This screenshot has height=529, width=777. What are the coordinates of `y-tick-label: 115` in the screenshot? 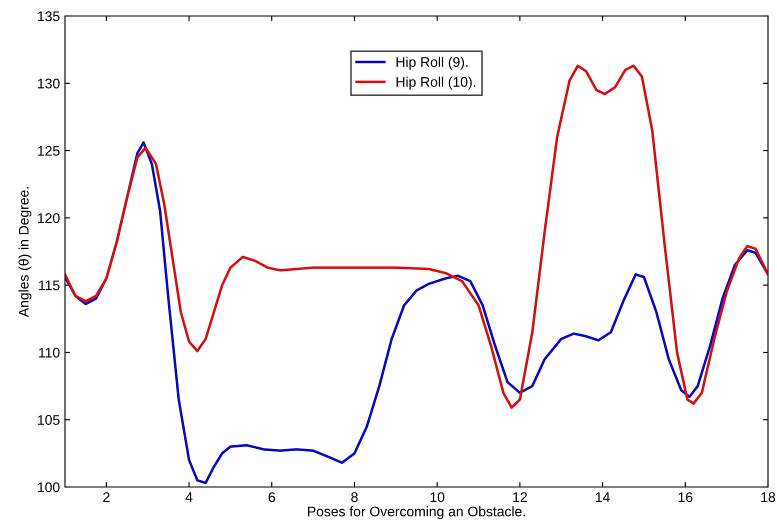 It's located at (49, 285).